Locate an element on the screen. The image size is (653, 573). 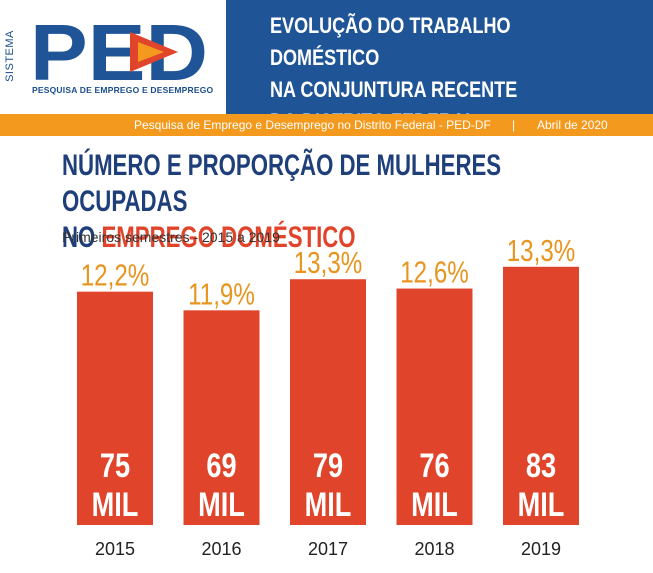
percent-label: 12,2% is located at coordinates (115, 275).